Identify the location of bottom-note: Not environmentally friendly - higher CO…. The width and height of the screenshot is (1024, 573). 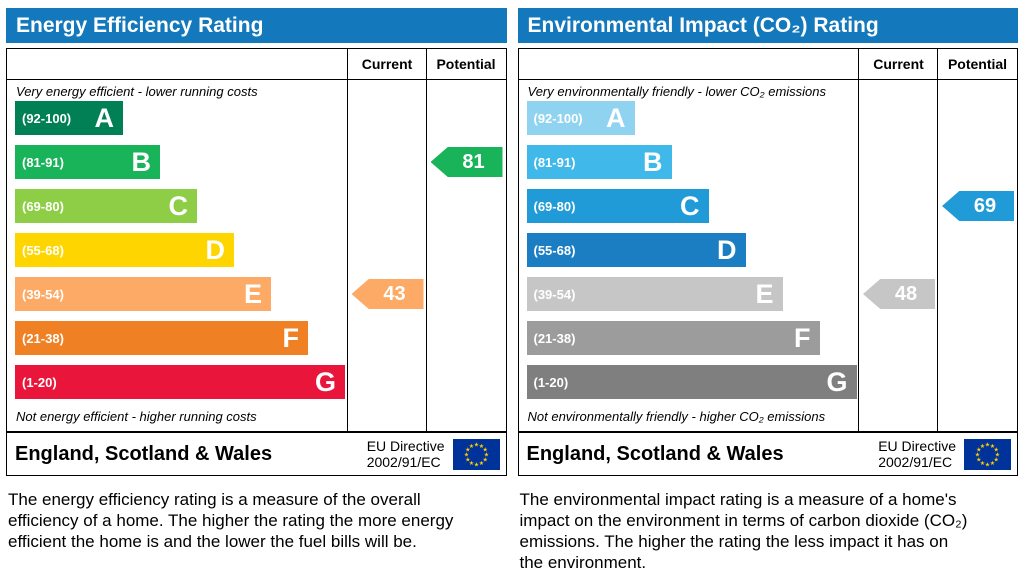
(676, 416).